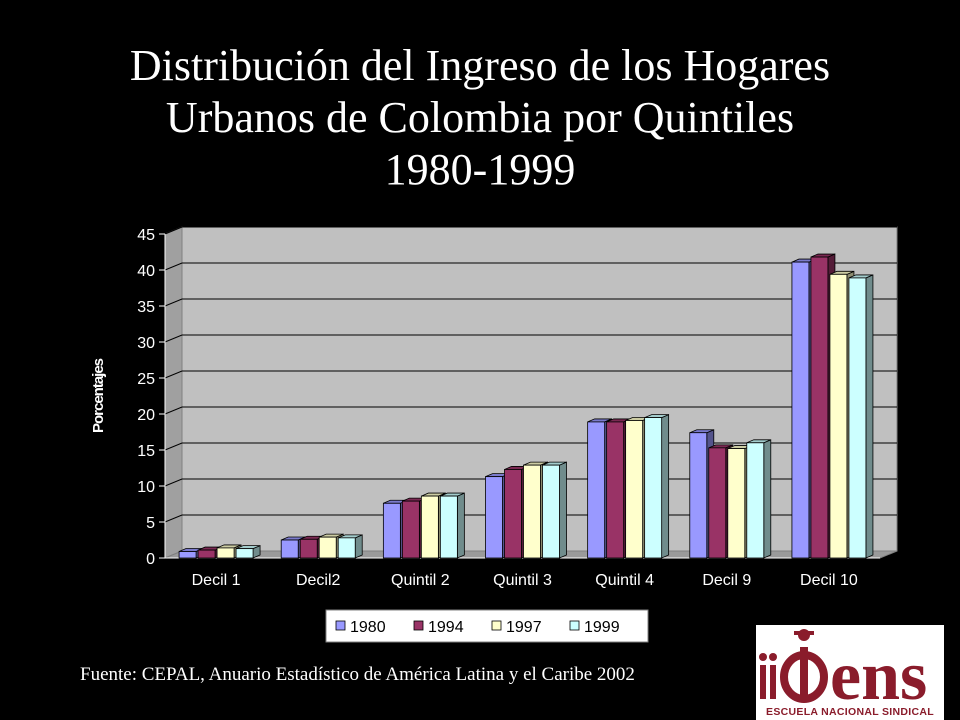  What do you see at coordinates (146, 379) in the screenshot?
I see `y-tick-label: 25` at bounding box center [146, 379].